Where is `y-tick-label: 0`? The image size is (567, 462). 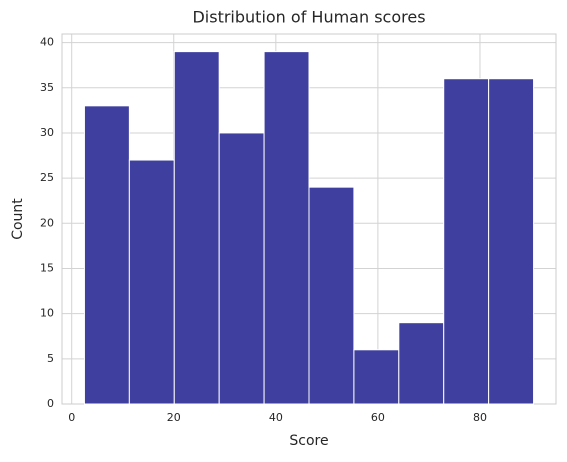 y-tick-label: 0 is located at coordinates (50, 403).